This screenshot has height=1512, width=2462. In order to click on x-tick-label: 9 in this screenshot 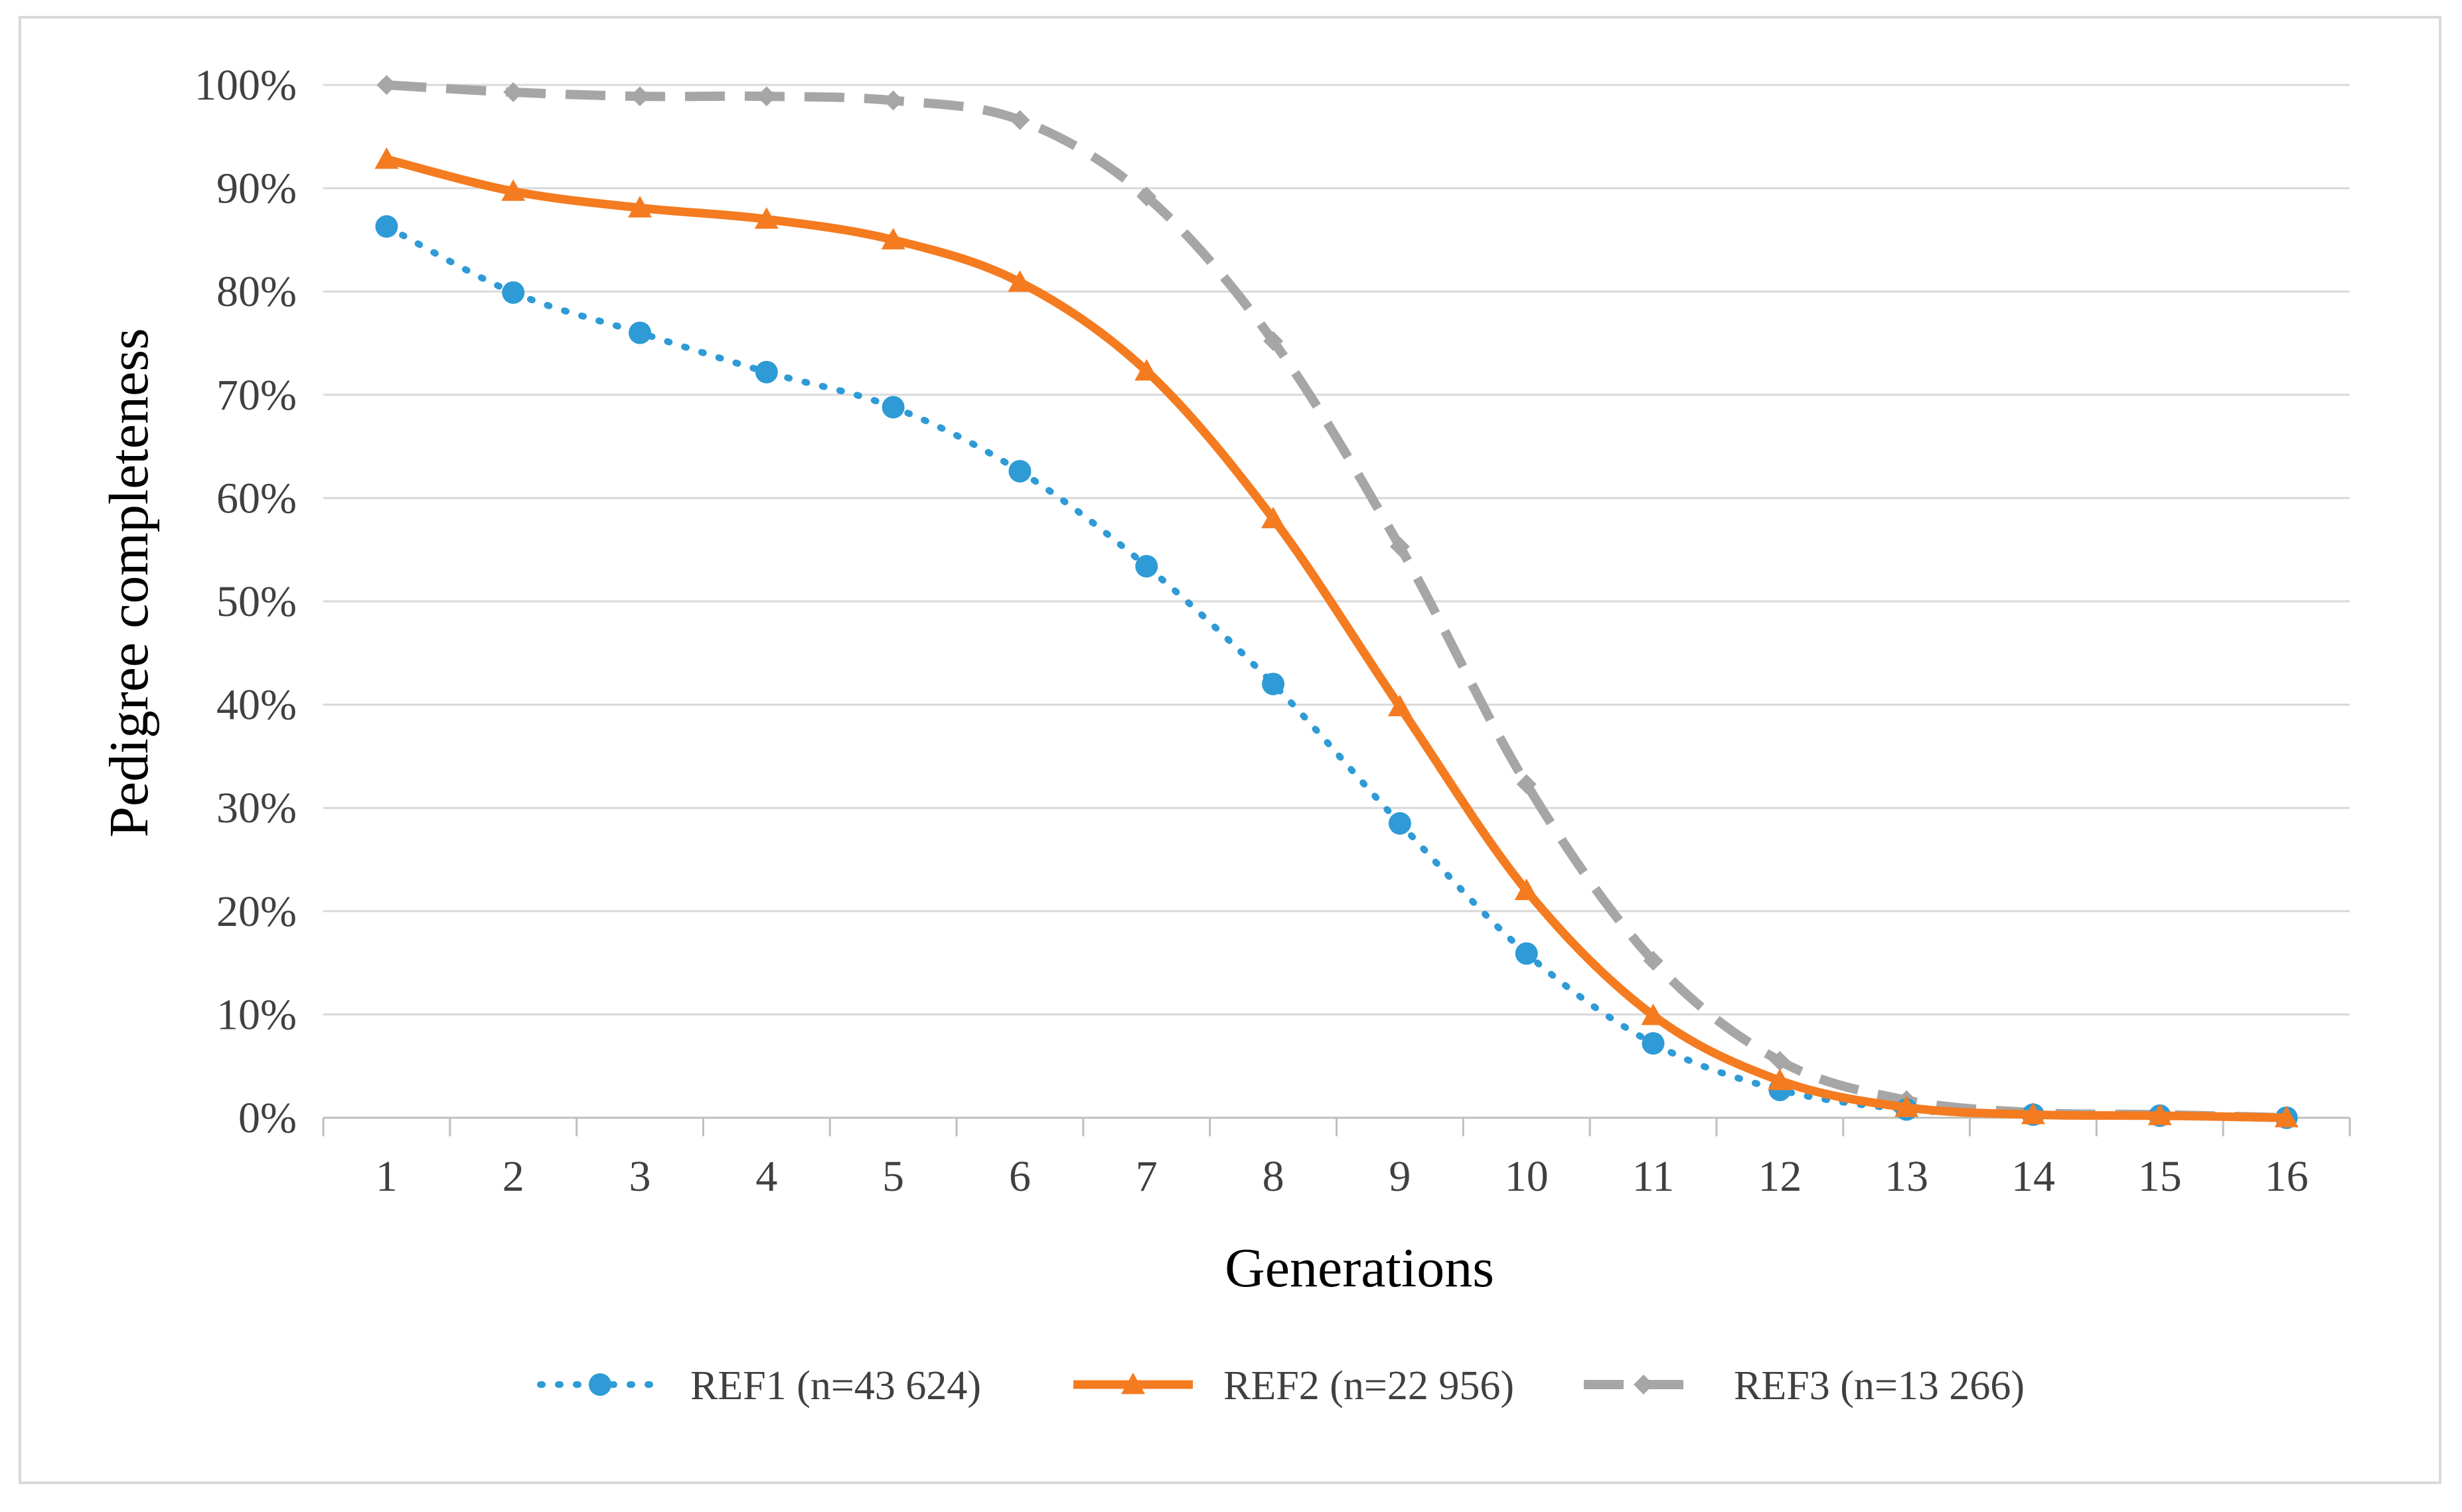, I will do `click(1400, 1176)`.